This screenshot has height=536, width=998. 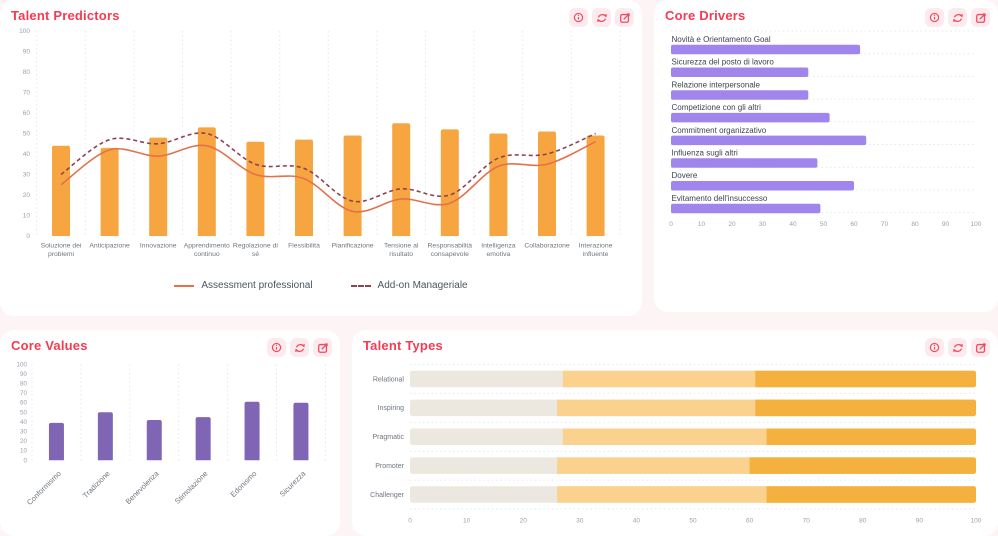 I want to click on panel-title: Talent Predictors, so click(x=65, y=15).